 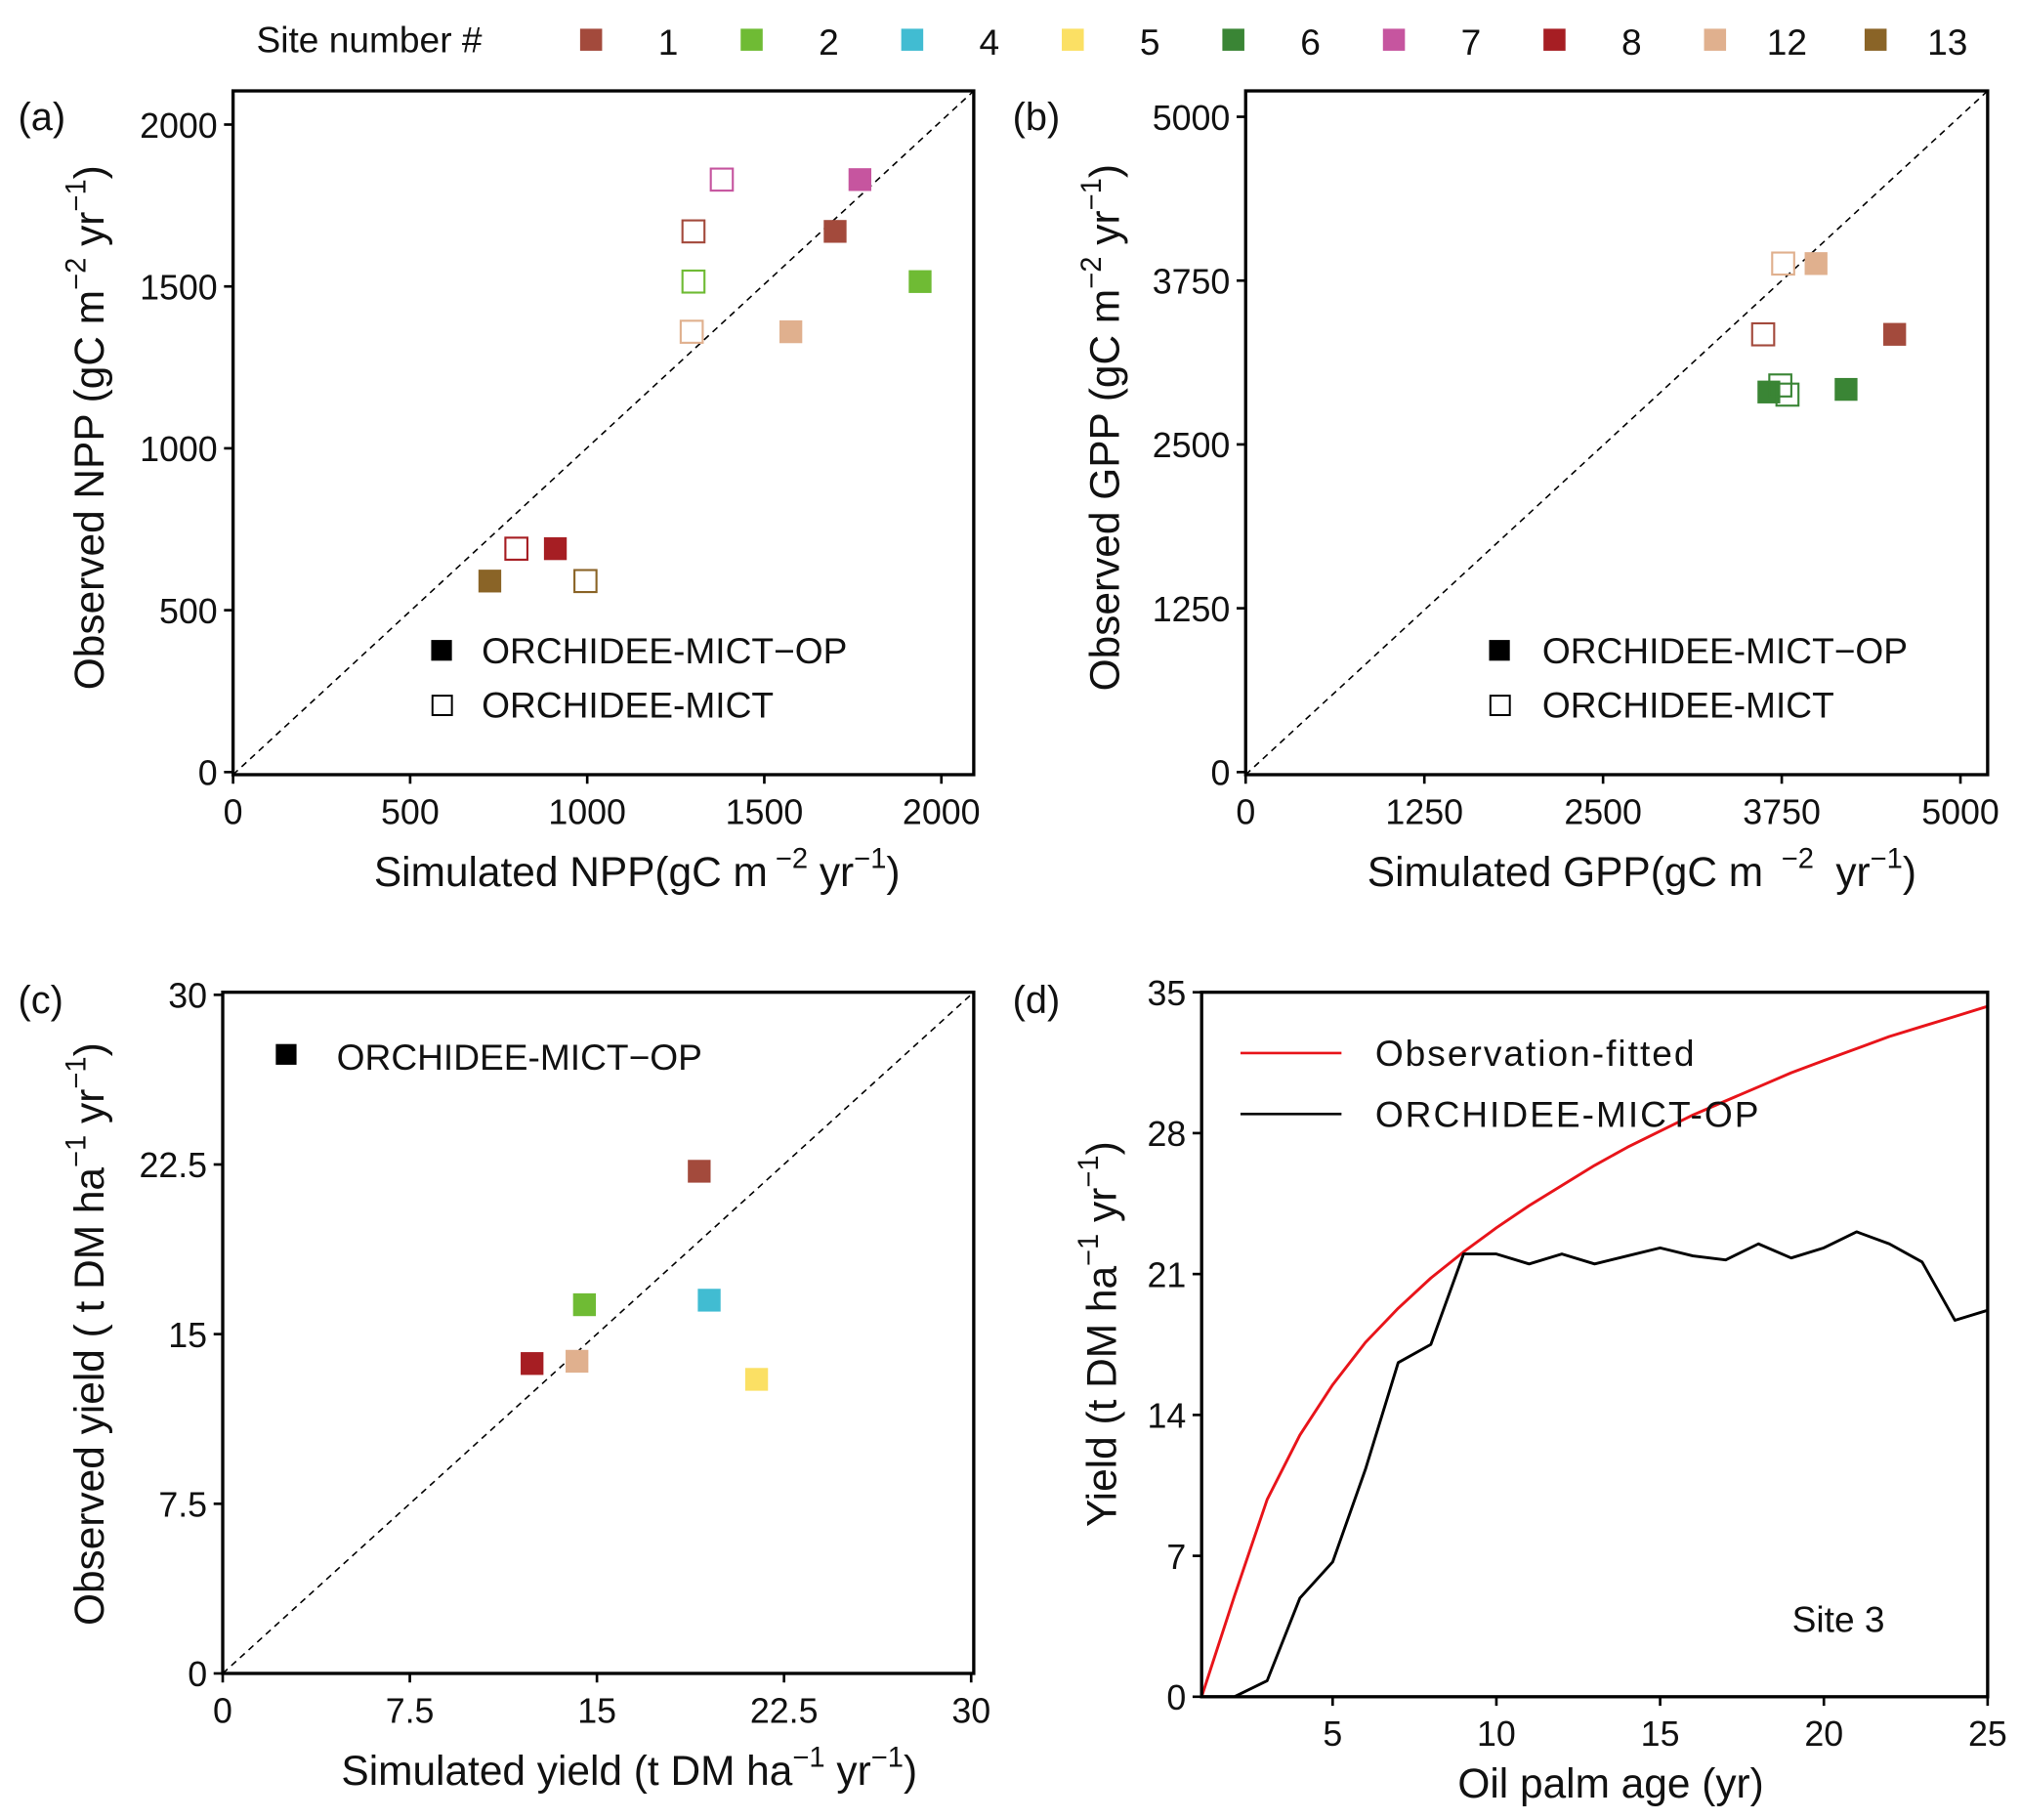 I want to click on y-tick-label: 3750, so click(x=1192, y=281).